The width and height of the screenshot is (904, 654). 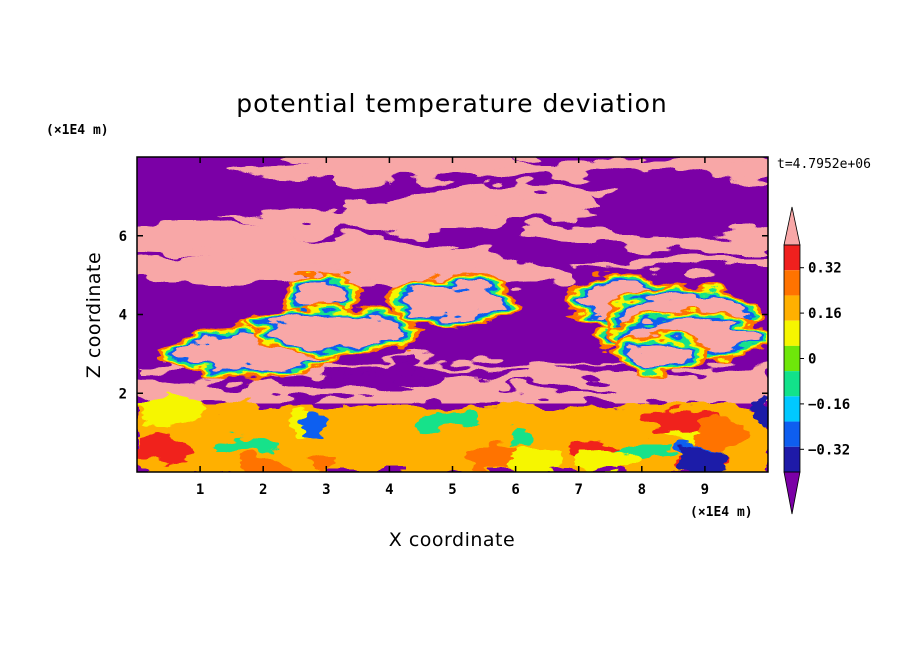 I want to click on colorbar-tick-label: 0.16, so click(x=825, y=314).